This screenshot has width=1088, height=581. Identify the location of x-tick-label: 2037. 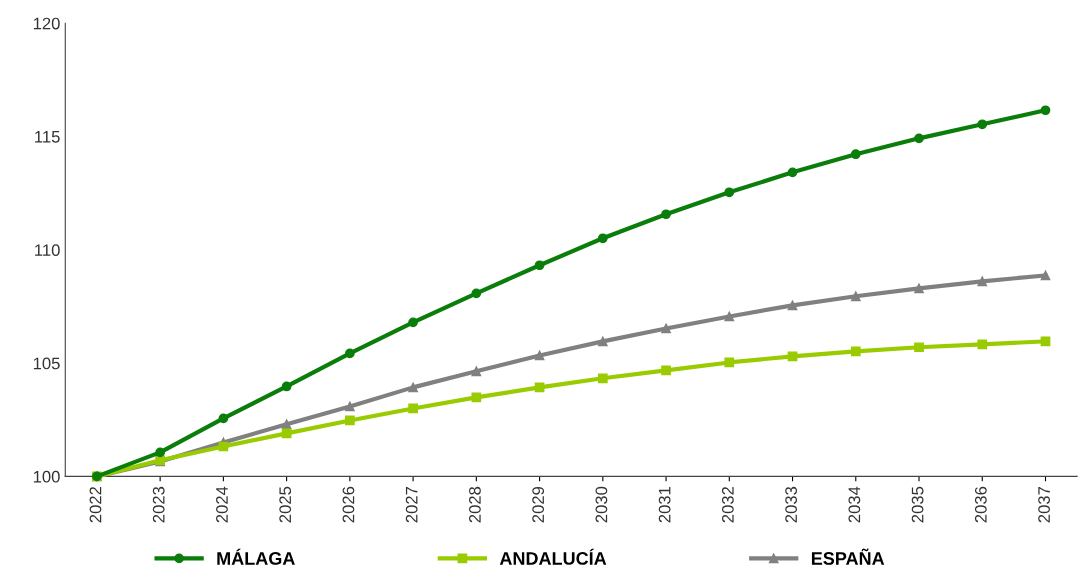
(1044, 504).